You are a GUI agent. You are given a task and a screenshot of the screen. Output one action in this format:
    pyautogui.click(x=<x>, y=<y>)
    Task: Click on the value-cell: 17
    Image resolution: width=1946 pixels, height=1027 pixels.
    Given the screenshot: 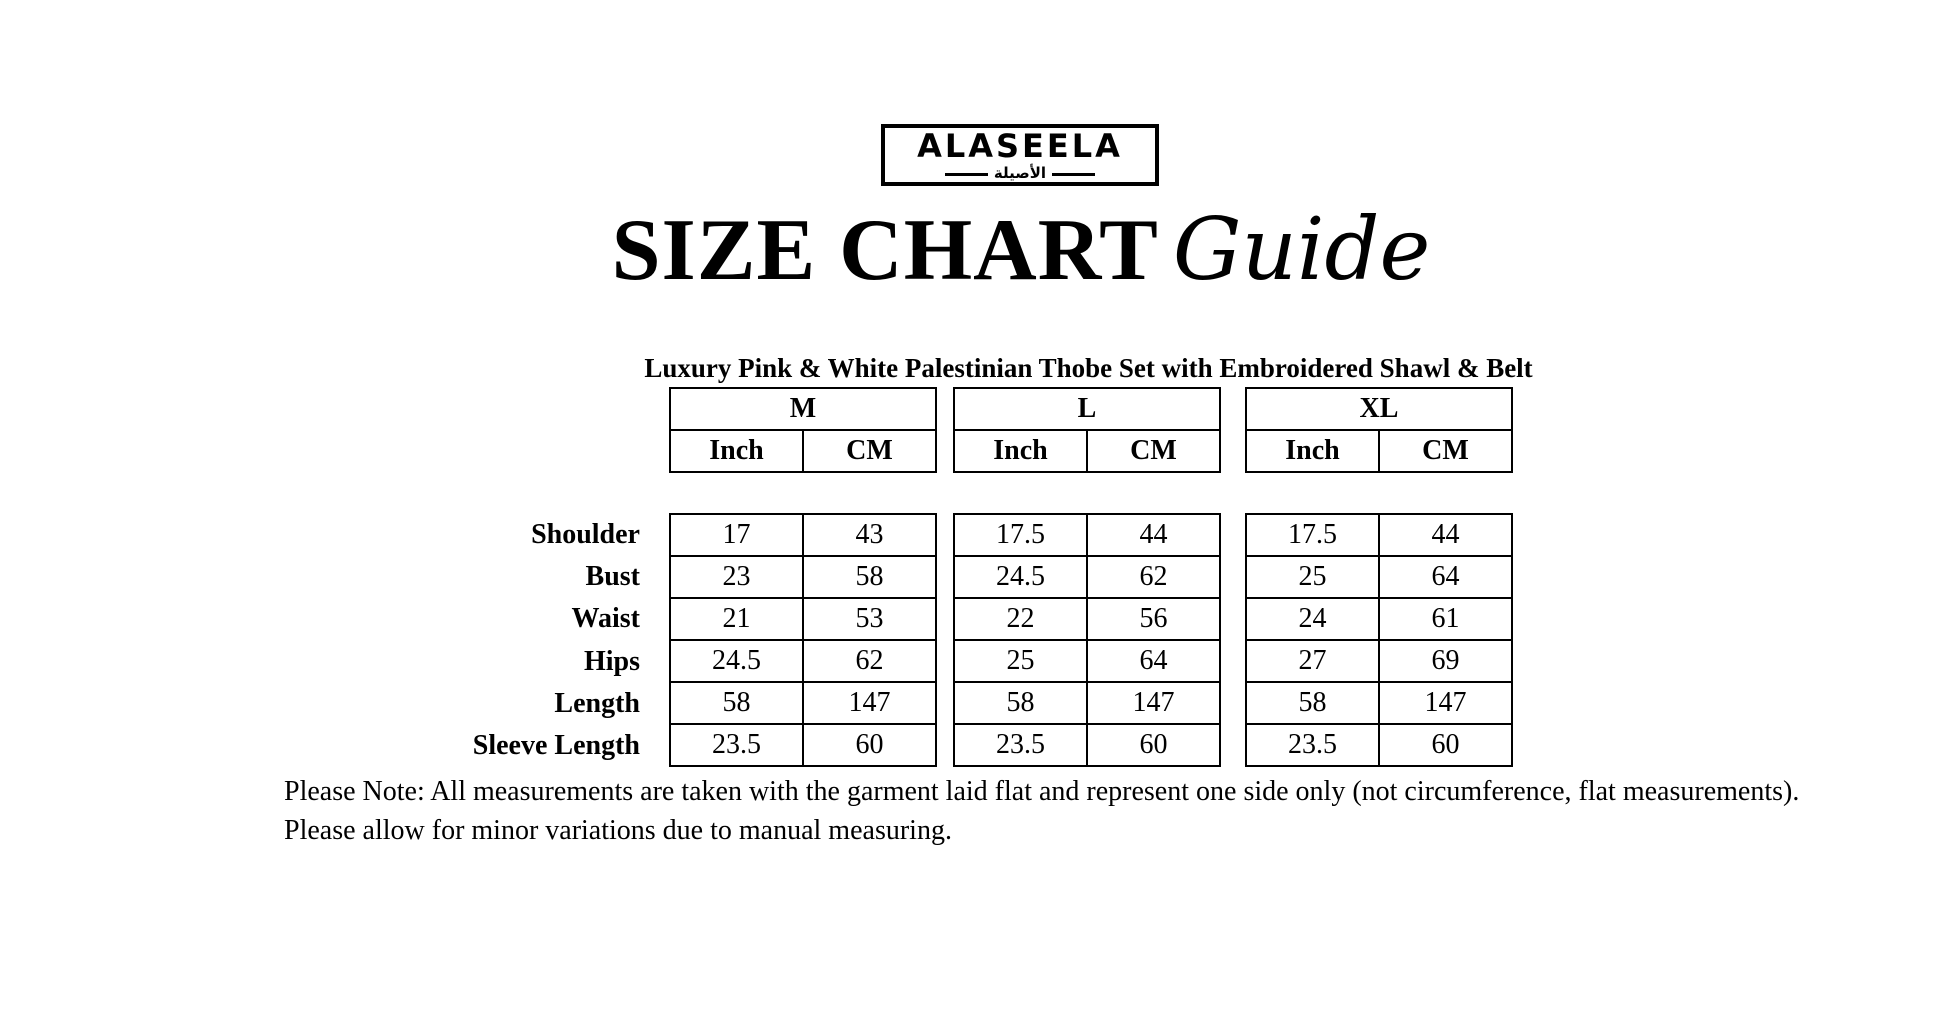 What is the action you would take?
    pyautogui.click(x=736, y=535)
    